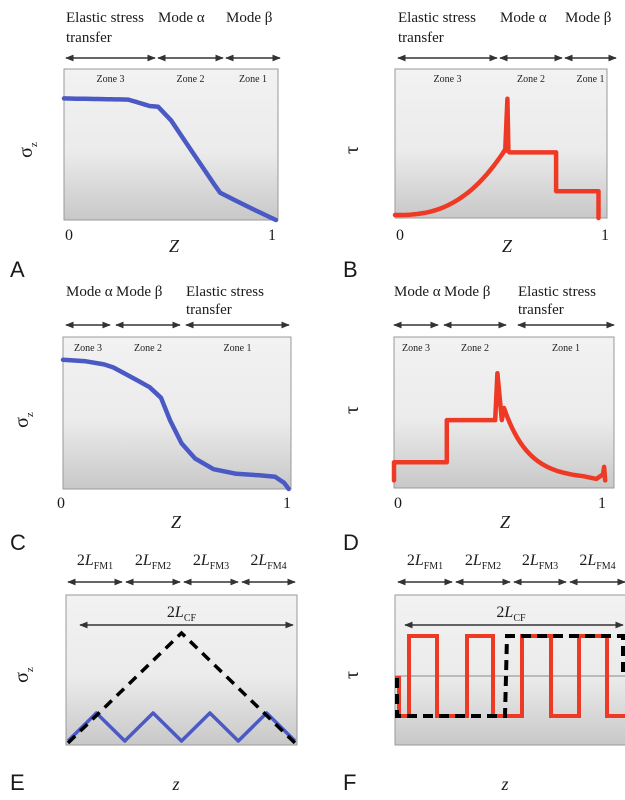 The height and width of the screenshot is (800, 625). Describe the element at coordinates (17, 782) in the screenshot. I see `panel-letter: E` at that location.